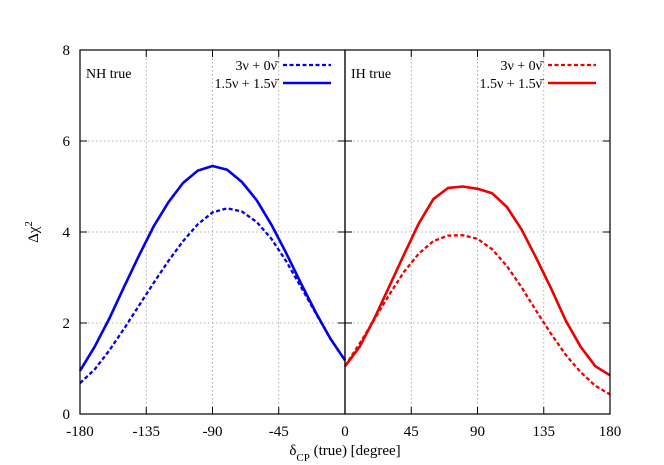 This screenshot has width=664, height=465. Describe the element at coordinates (80, 432) in the screenshot. I see `nh-x-tick-label: -180` at that location.